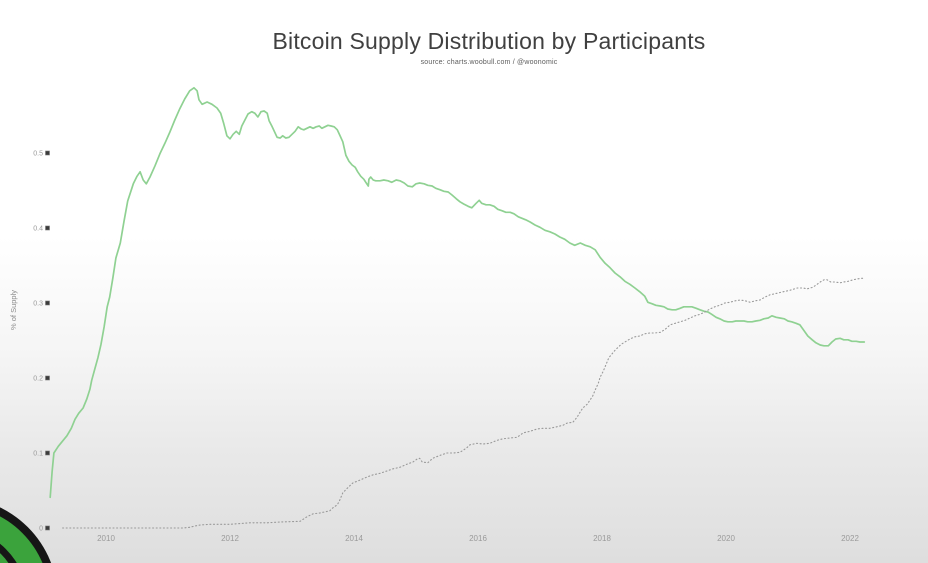 The image size is (928, 563). I want to click on y-tick-label: 0.5, so click(38, 154).